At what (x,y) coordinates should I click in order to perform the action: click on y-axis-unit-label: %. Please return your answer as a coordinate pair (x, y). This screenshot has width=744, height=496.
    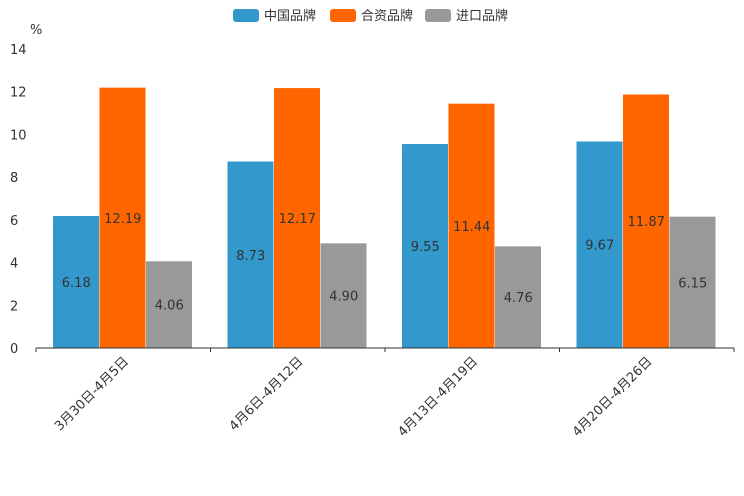
    Looking at the image, I should click on (36, 30).